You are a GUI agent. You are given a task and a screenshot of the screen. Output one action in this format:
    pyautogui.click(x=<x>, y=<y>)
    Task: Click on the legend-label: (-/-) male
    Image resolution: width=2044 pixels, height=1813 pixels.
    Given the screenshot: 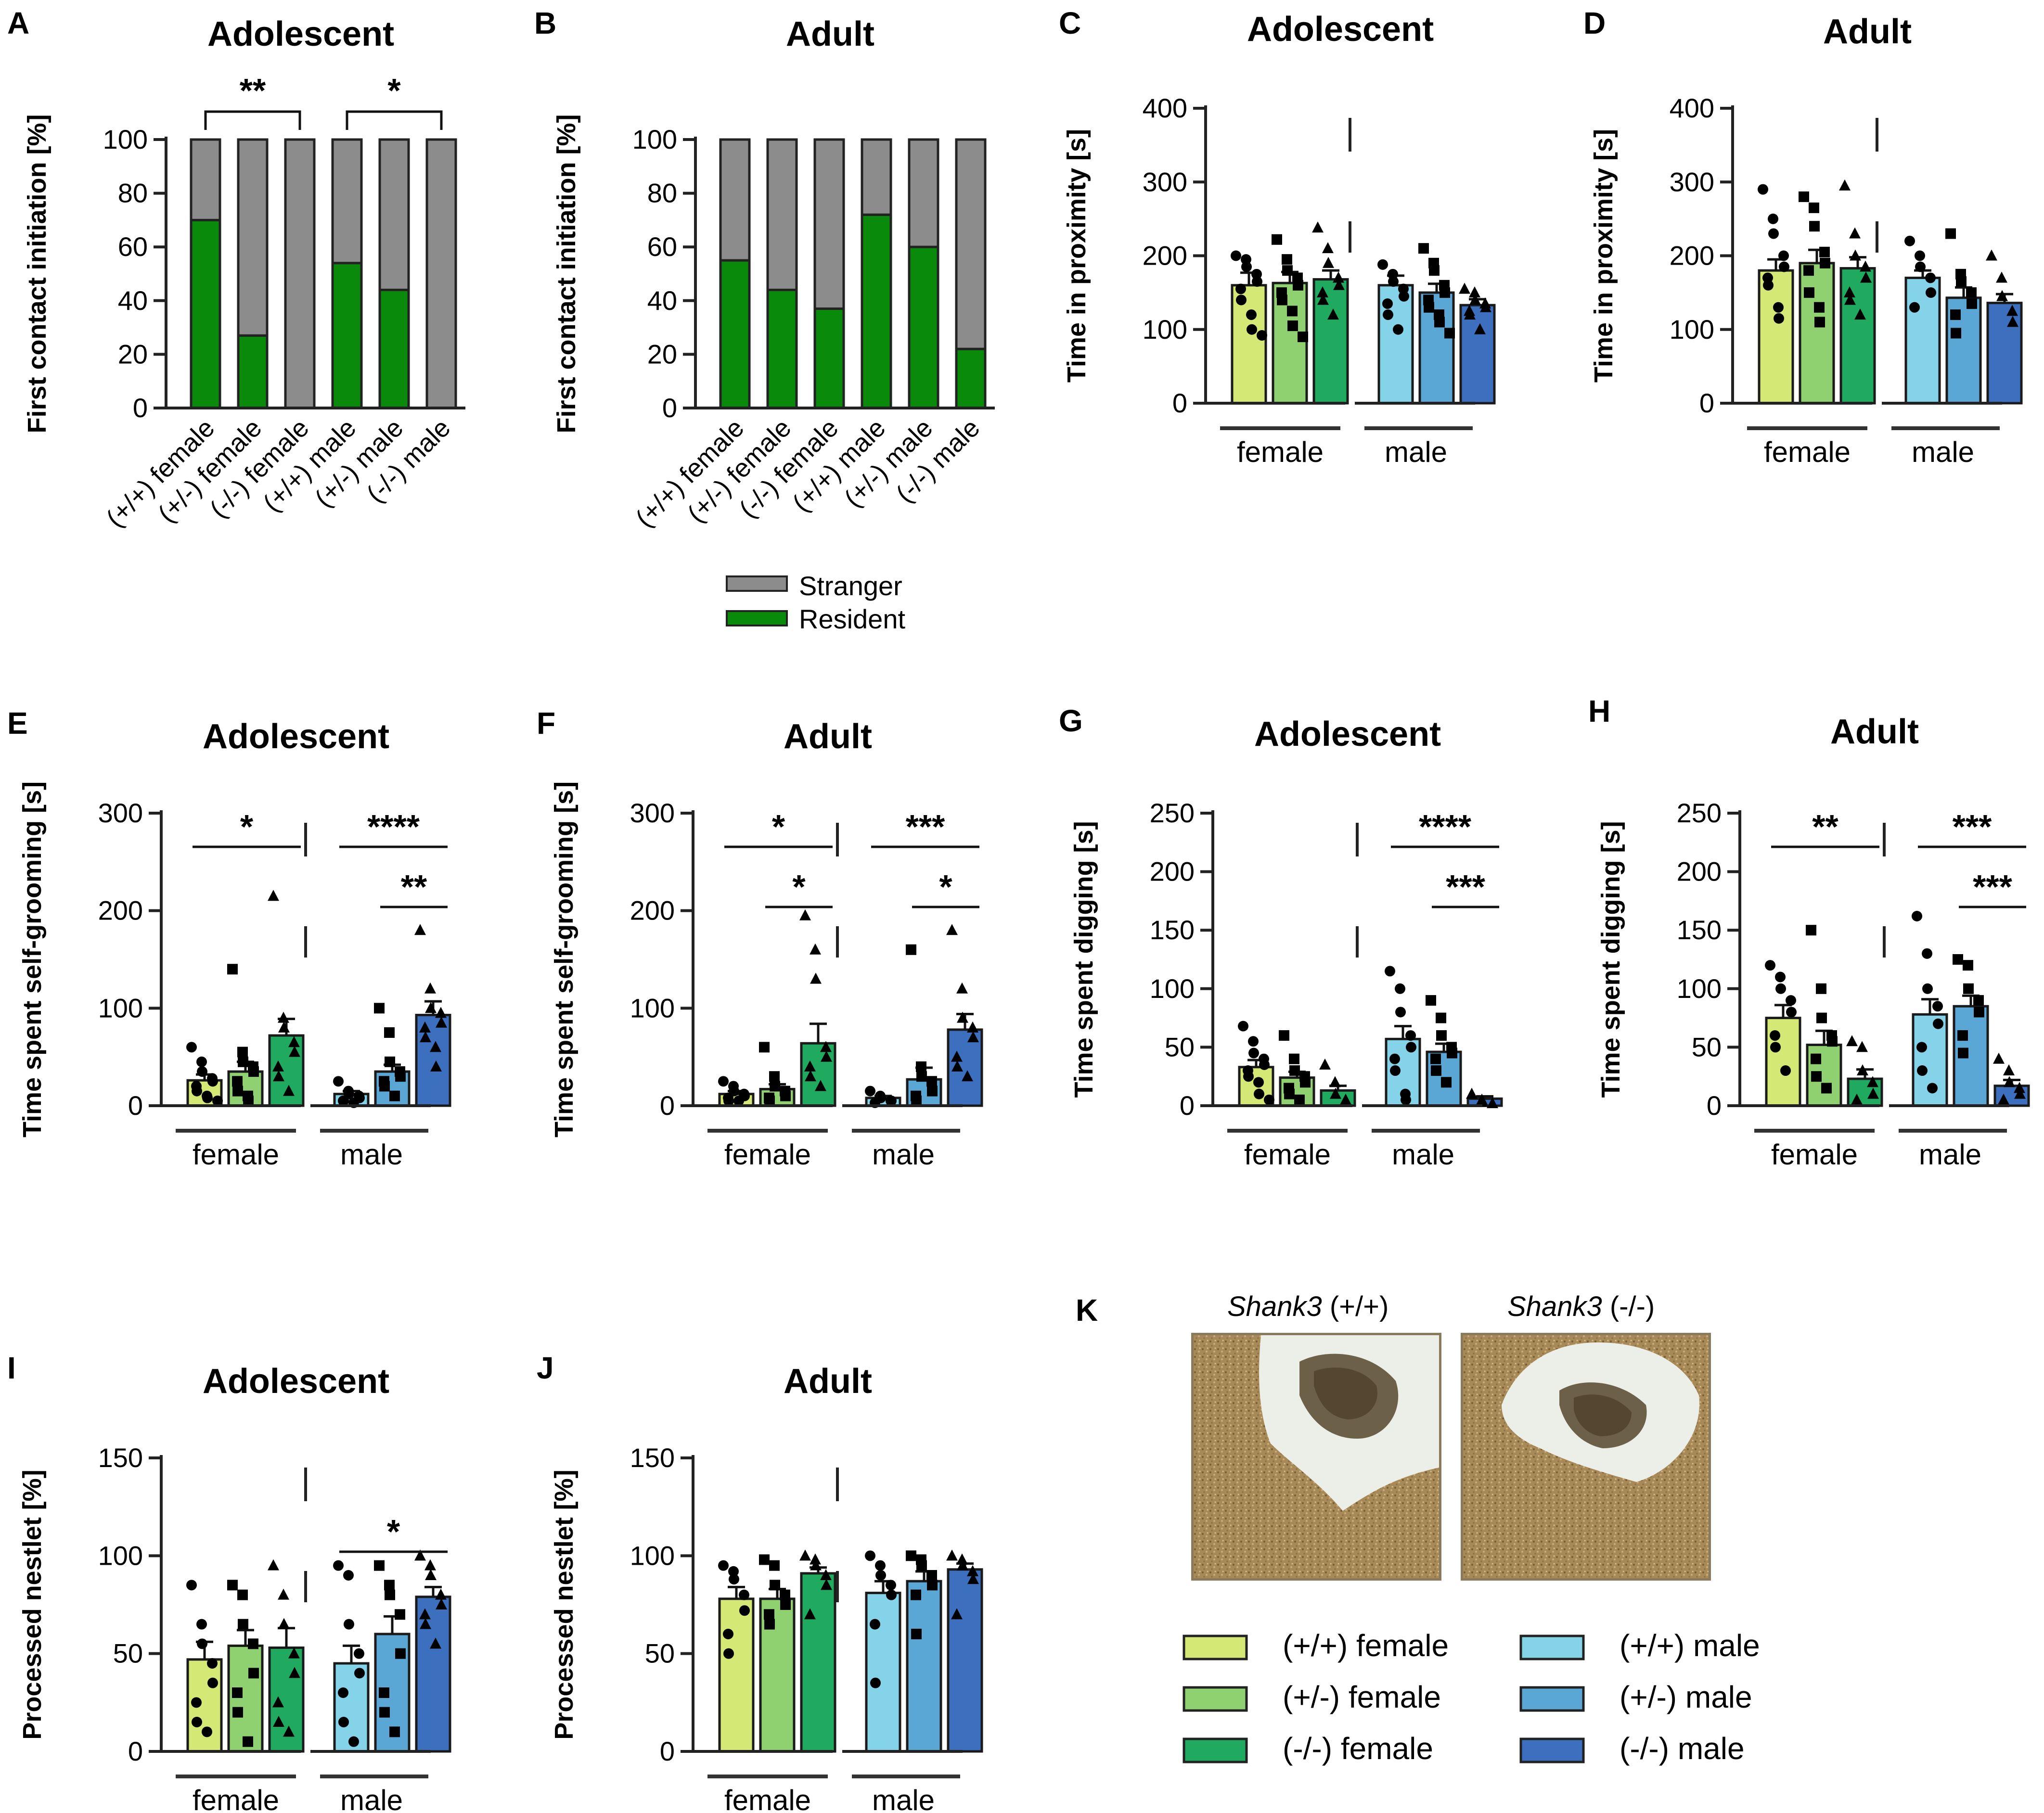 What is the action you would take?
    pyautogui.click(x=1682, y=1748)
    